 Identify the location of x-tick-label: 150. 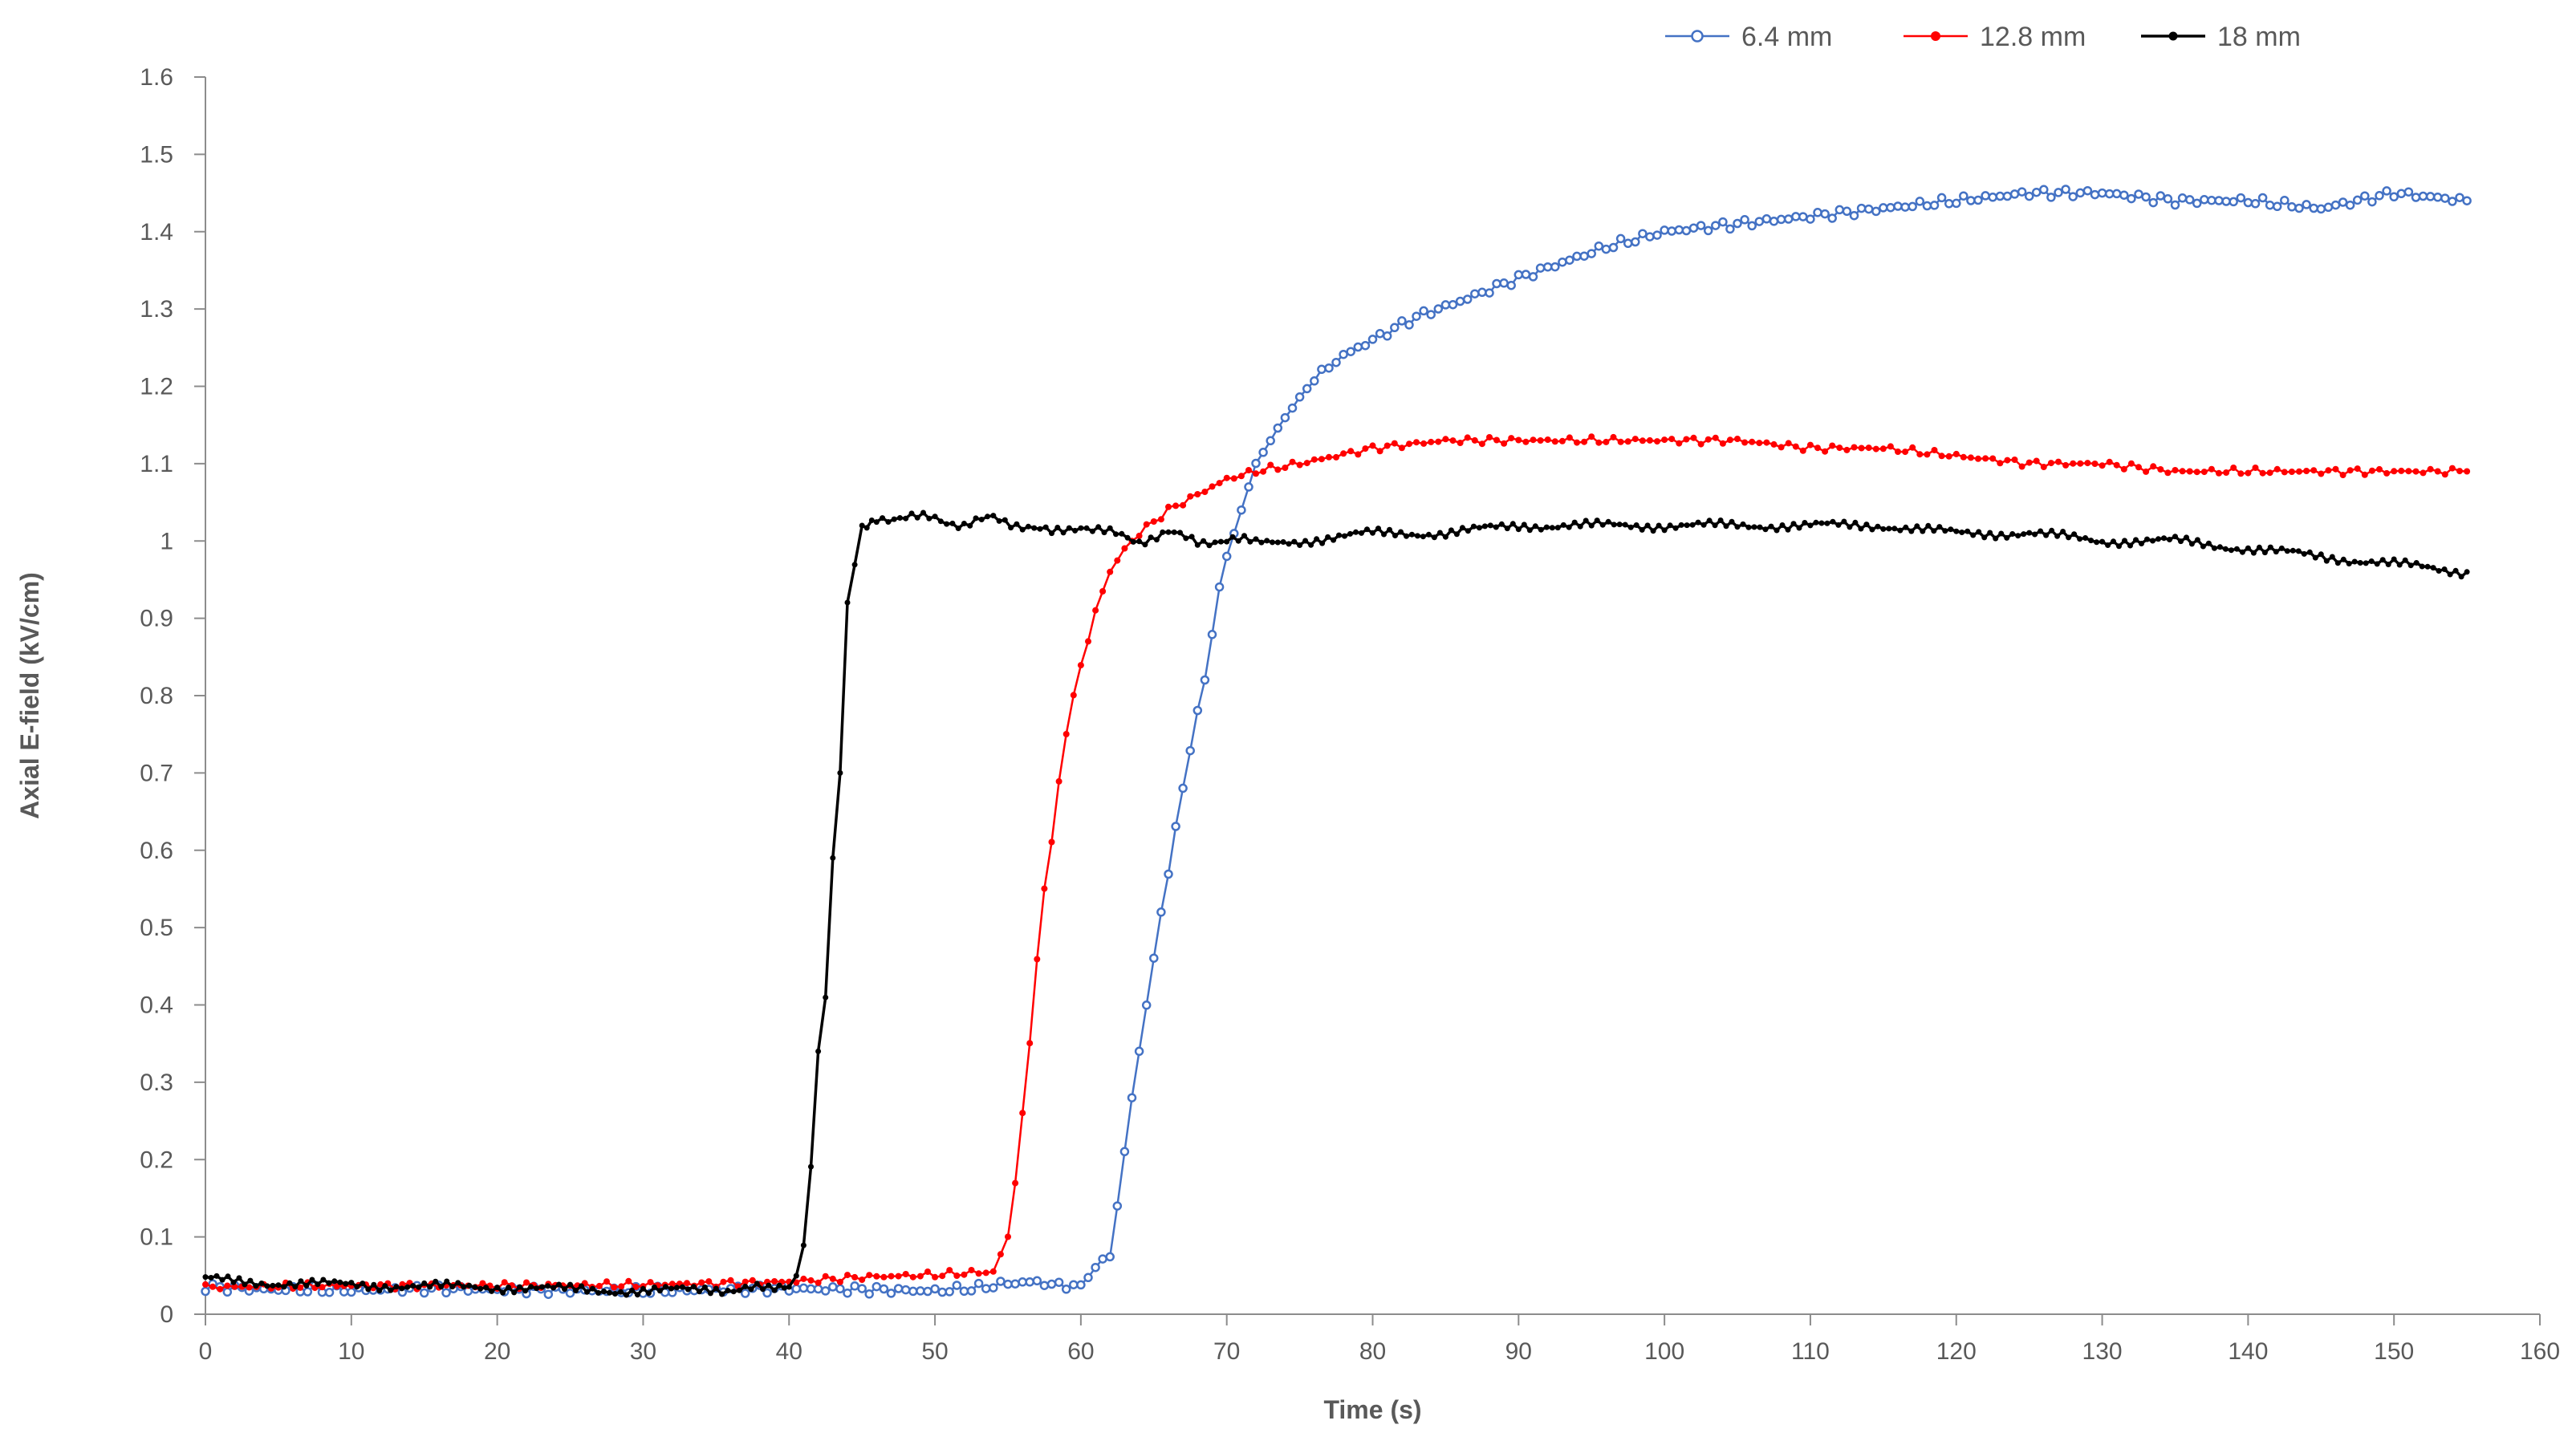
(2394, 1351).